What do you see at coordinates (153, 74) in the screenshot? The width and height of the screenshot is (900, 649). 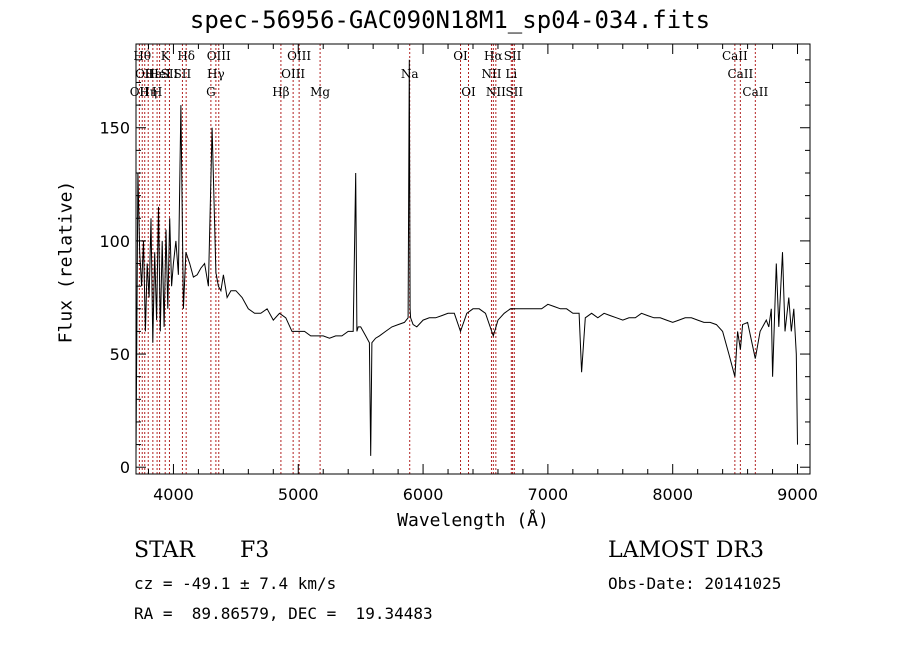 I see `spectral-line-label: Hε` at bounding box center [153, 74].